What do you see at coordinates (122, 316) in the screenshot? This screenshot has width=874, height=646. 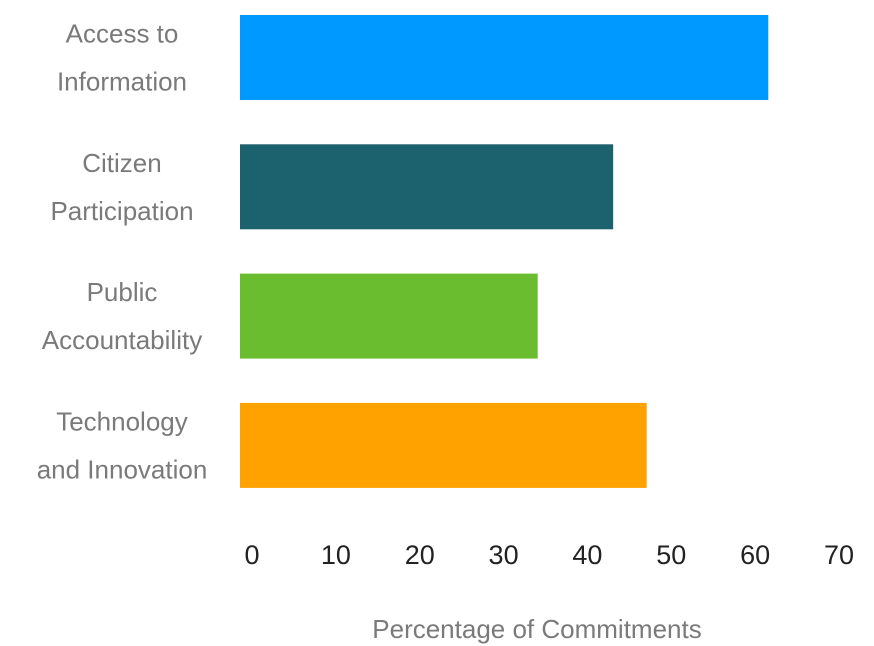 I see `category-label: Public Accountability` at bounding box center [122, 316].